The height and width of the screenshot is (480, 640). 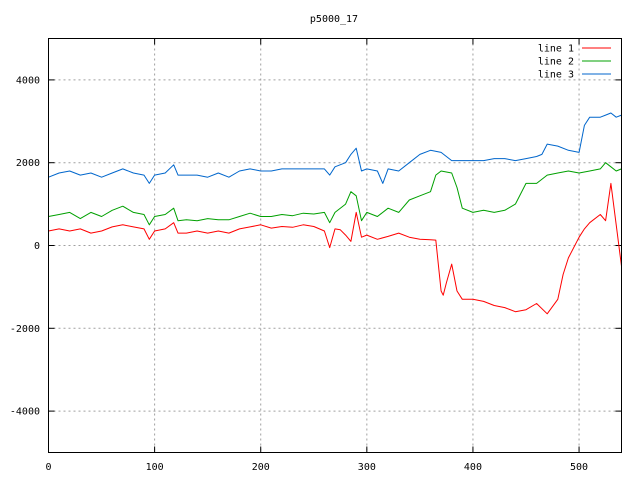 What do you see at coordinates (28, 80) in the screenshot?
I see `y-tick-label: 4000` at bounding box center [28, 80].